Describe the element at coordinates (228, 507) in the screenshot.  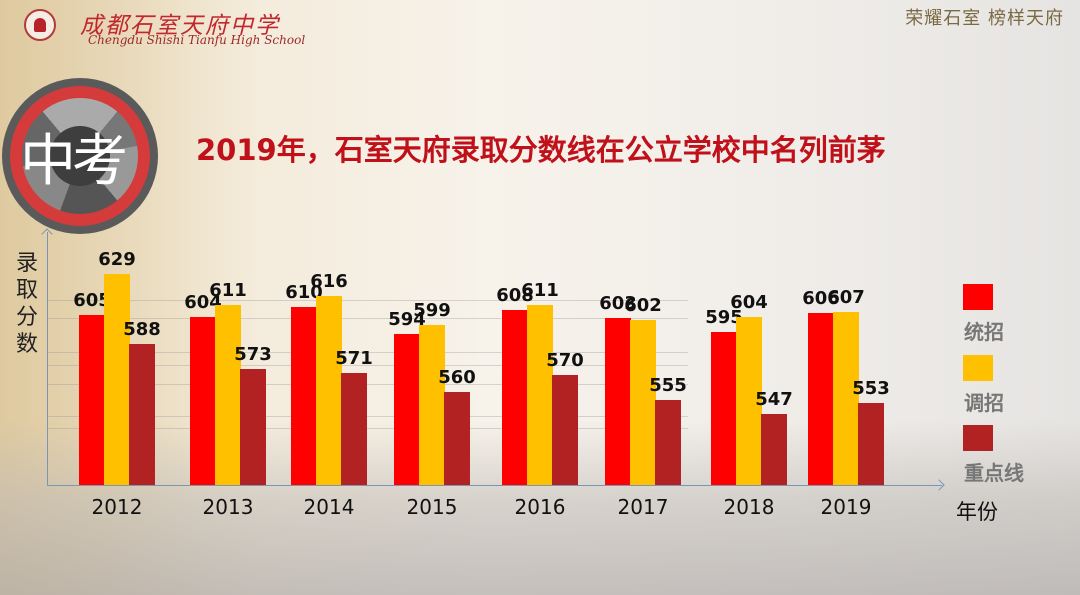
I see `x-tick-label: 2013` at that location.